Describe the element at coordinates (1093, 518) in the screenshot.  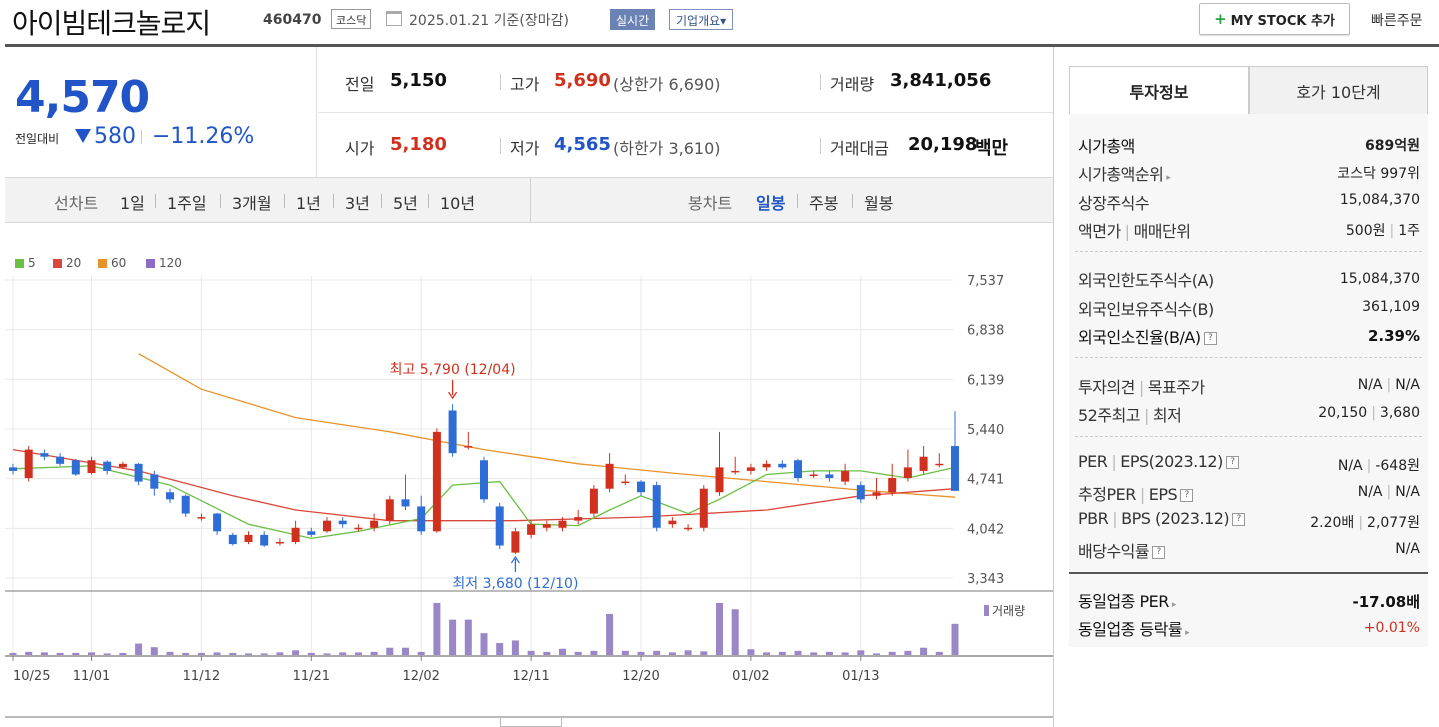
I see `pbr-label: PBR` at that location.